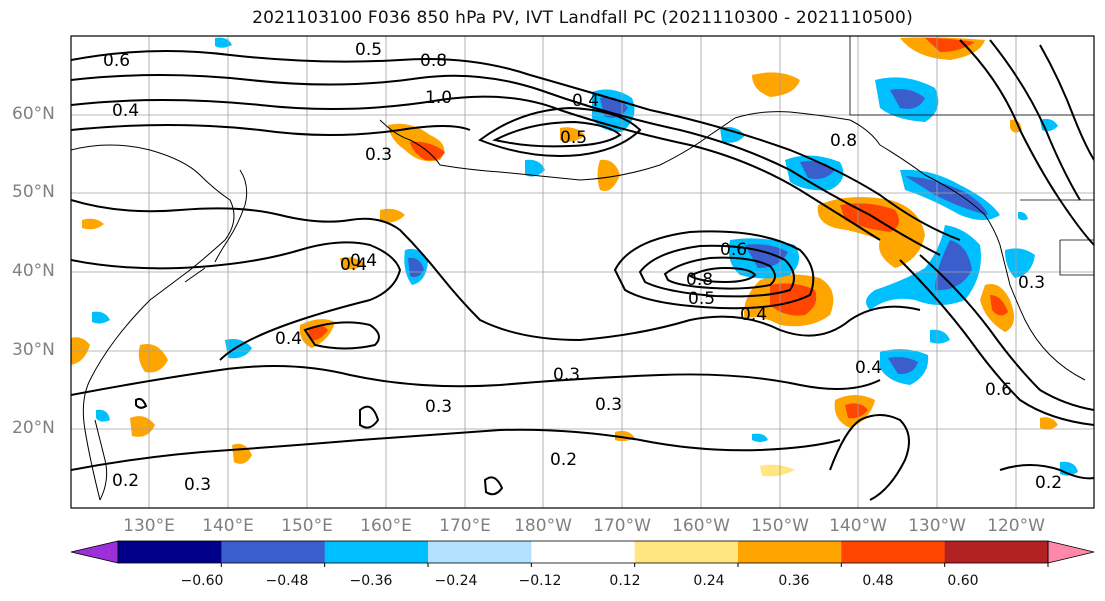 The width and height of the screenshot is (1105, 601). I want to click on lon-label: 150°E, so click(307, 526).